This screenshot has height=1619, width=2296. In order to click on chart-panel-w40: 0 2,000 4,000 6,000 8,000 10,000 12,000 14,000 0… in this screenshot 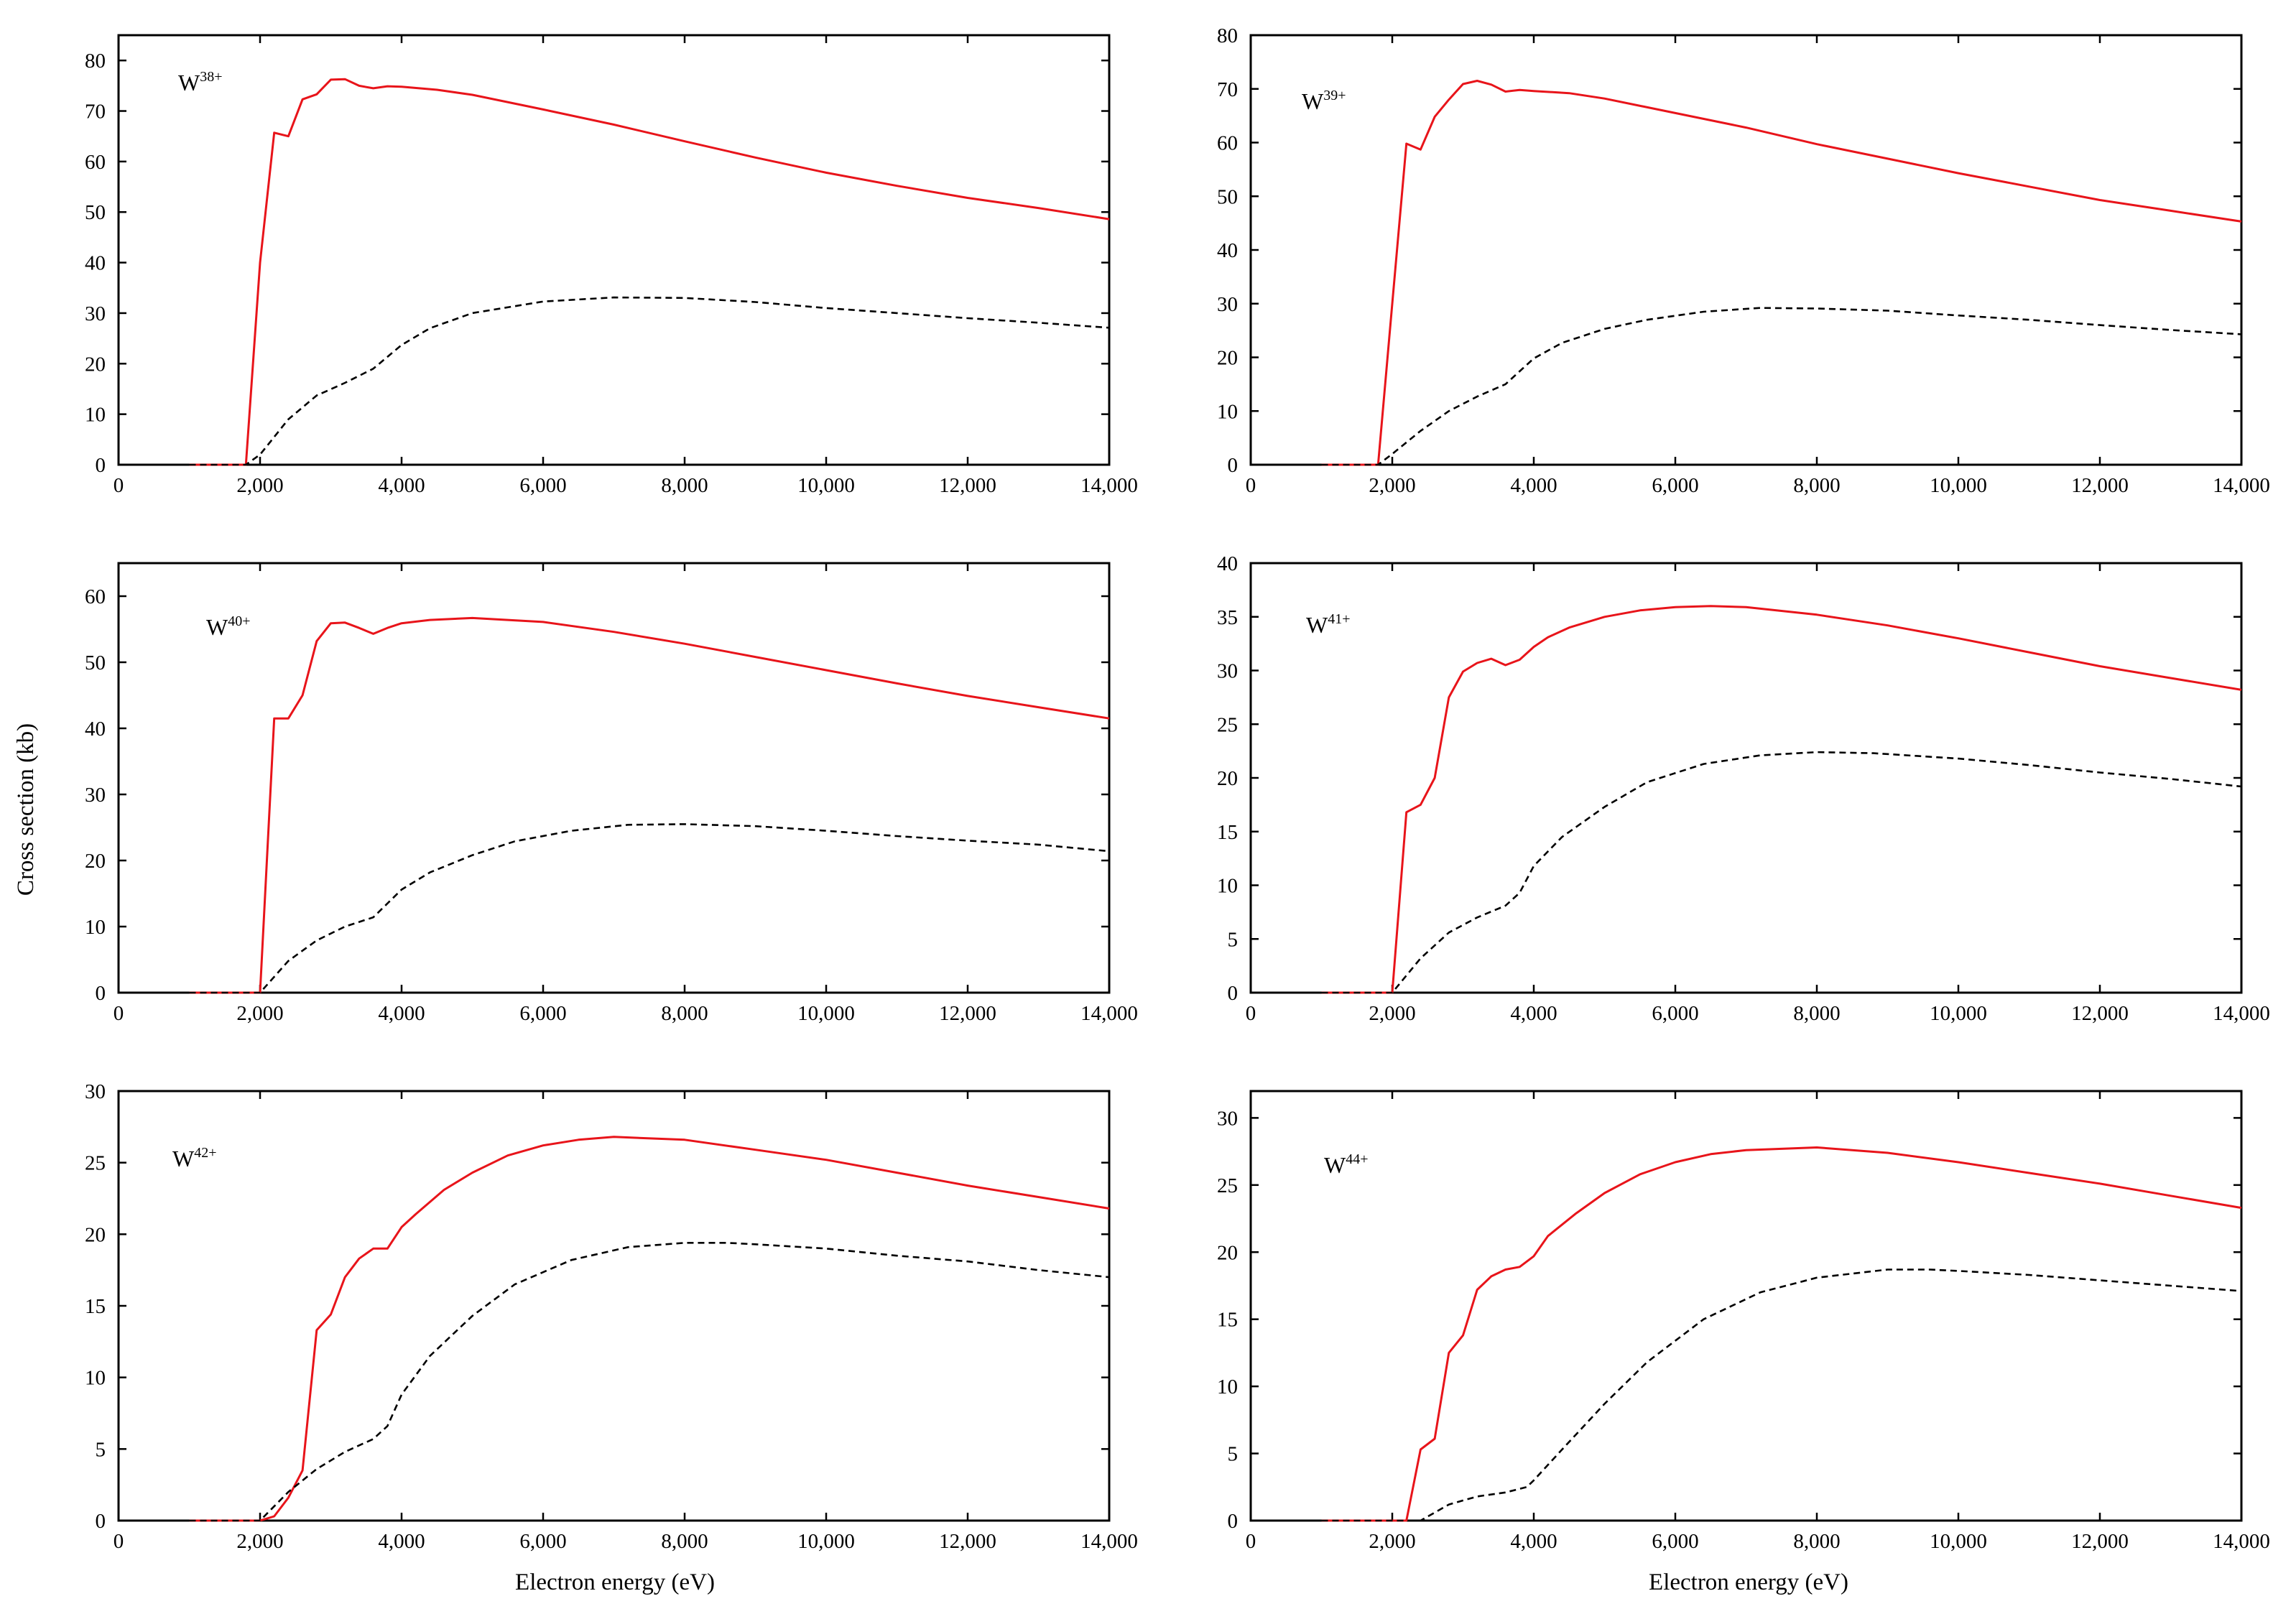, I will do `click(611, 793)`.